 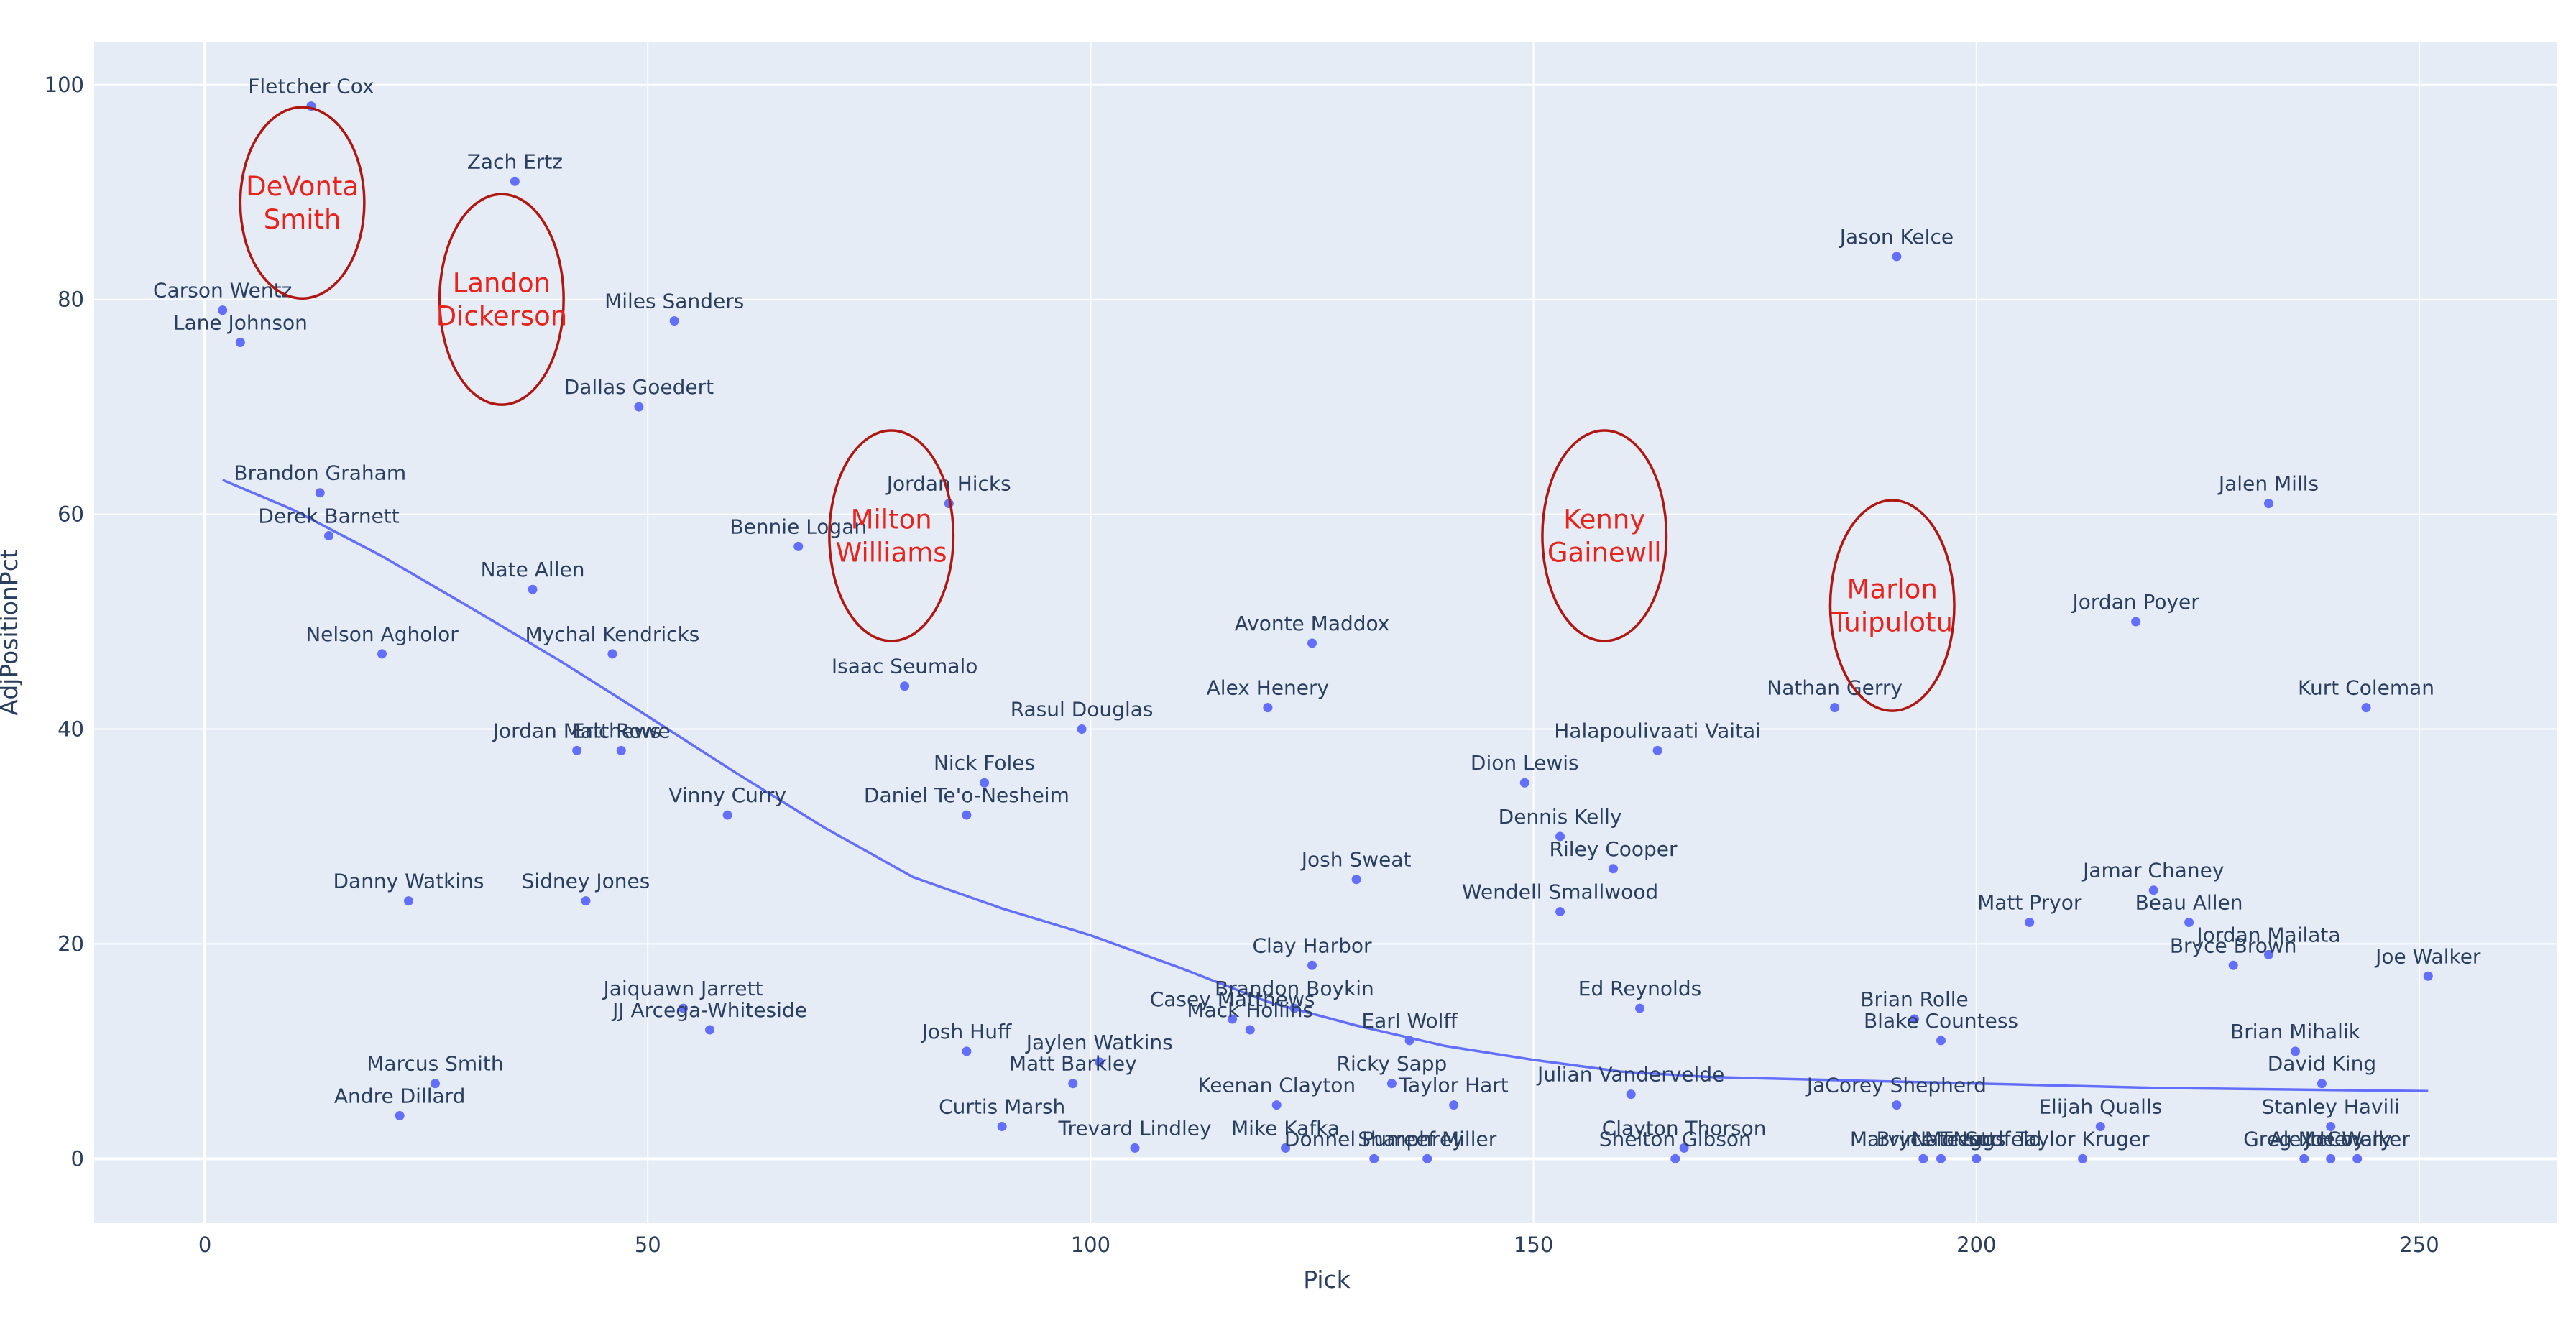 I want to click on point-label: Greg McCoy, so click(x=2304, y=1139).